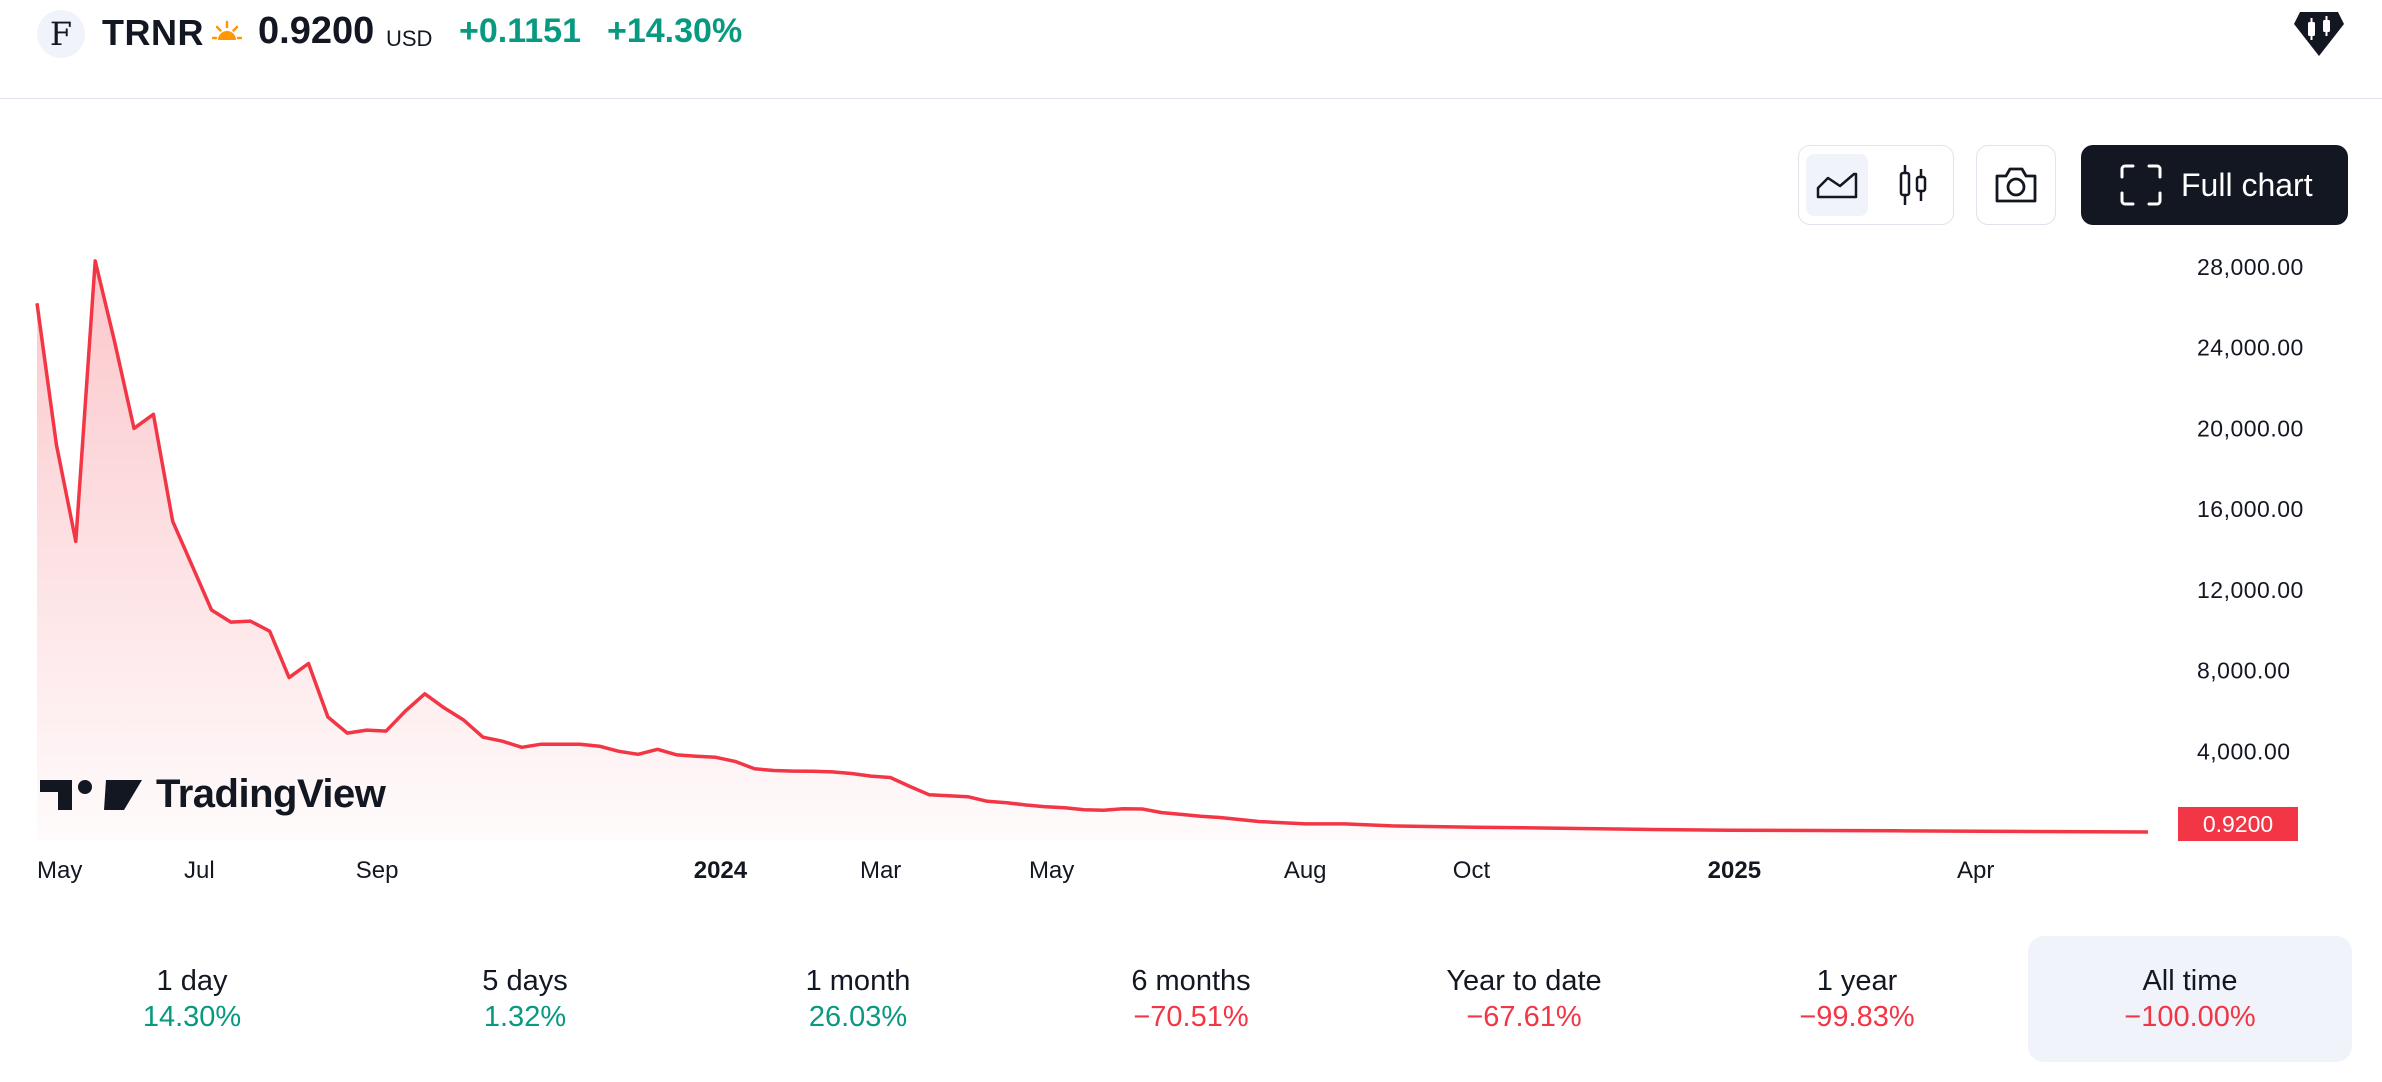 This screenshot has width=2382, height=1082. What do you see at coordinates (2141, 185) in the screenshot?
I see `fullscreen-icon` at bounding box center [2141, 185].